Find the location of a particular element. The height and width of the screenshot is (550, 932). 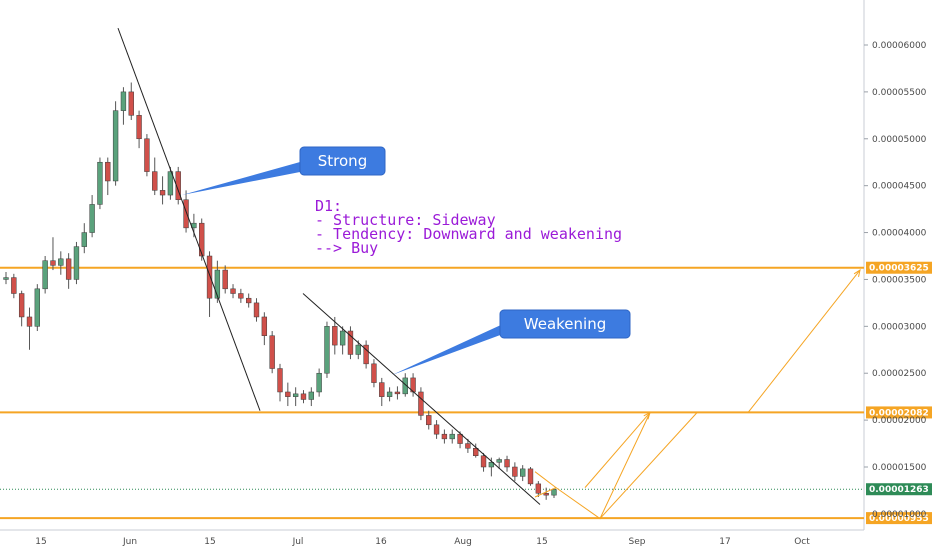

y-tick-label: 0.00002500 is located at coordinates (899, 374).